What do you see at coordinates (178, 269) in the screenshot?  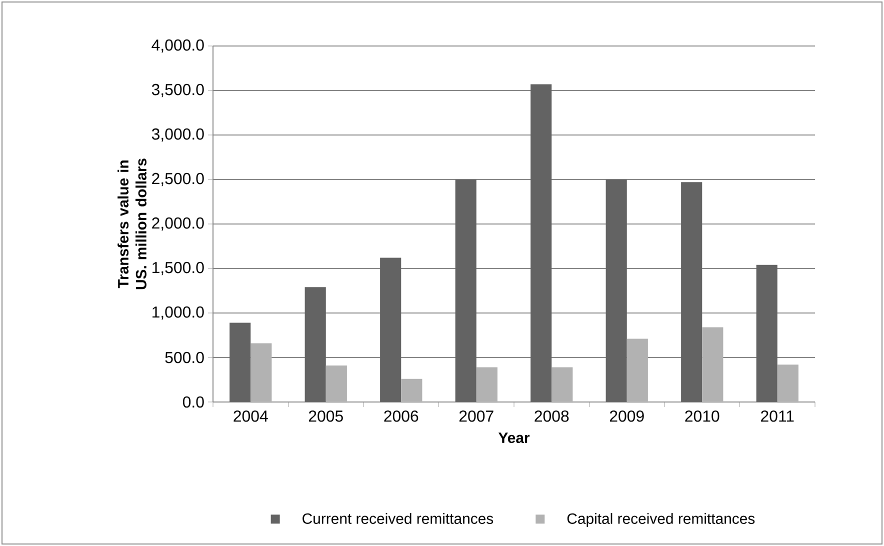 I see `y-tick-label: 1,500.0` at bounding box center [178, 269].